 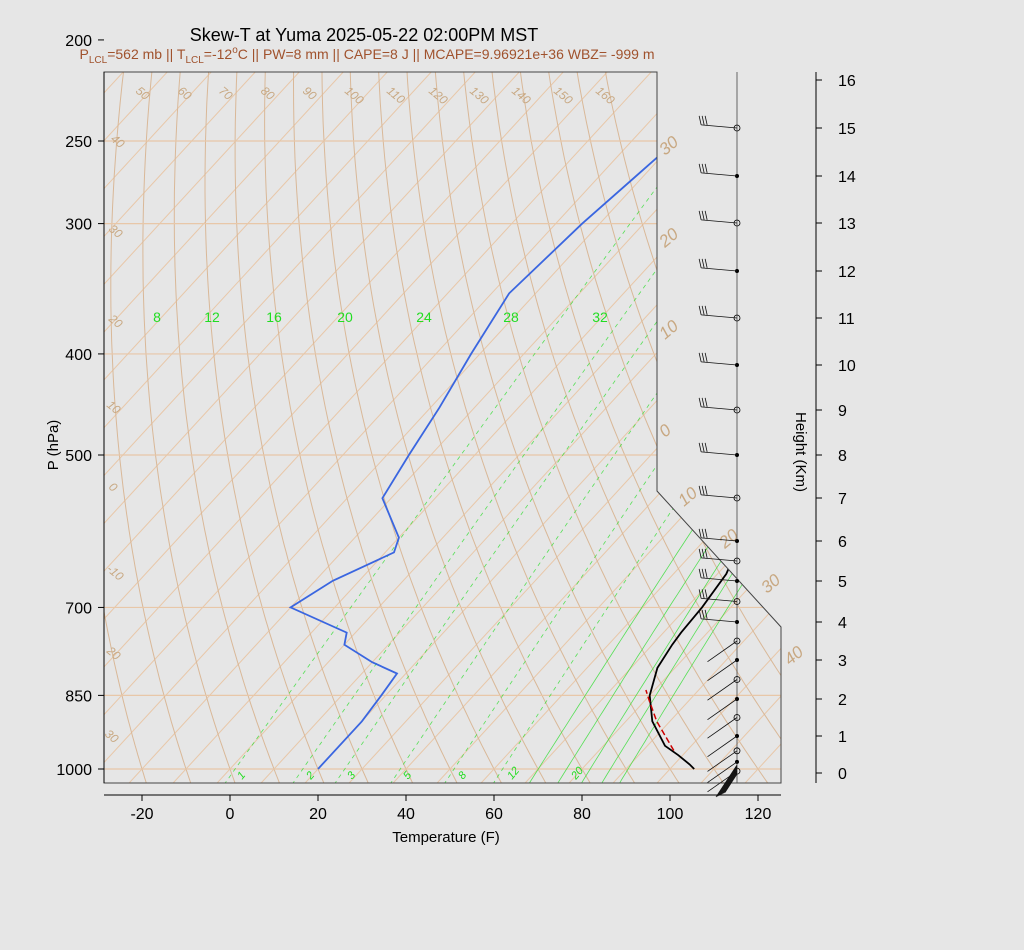 I want to click on isotherm-label: -10, so click(x=115, y=573).